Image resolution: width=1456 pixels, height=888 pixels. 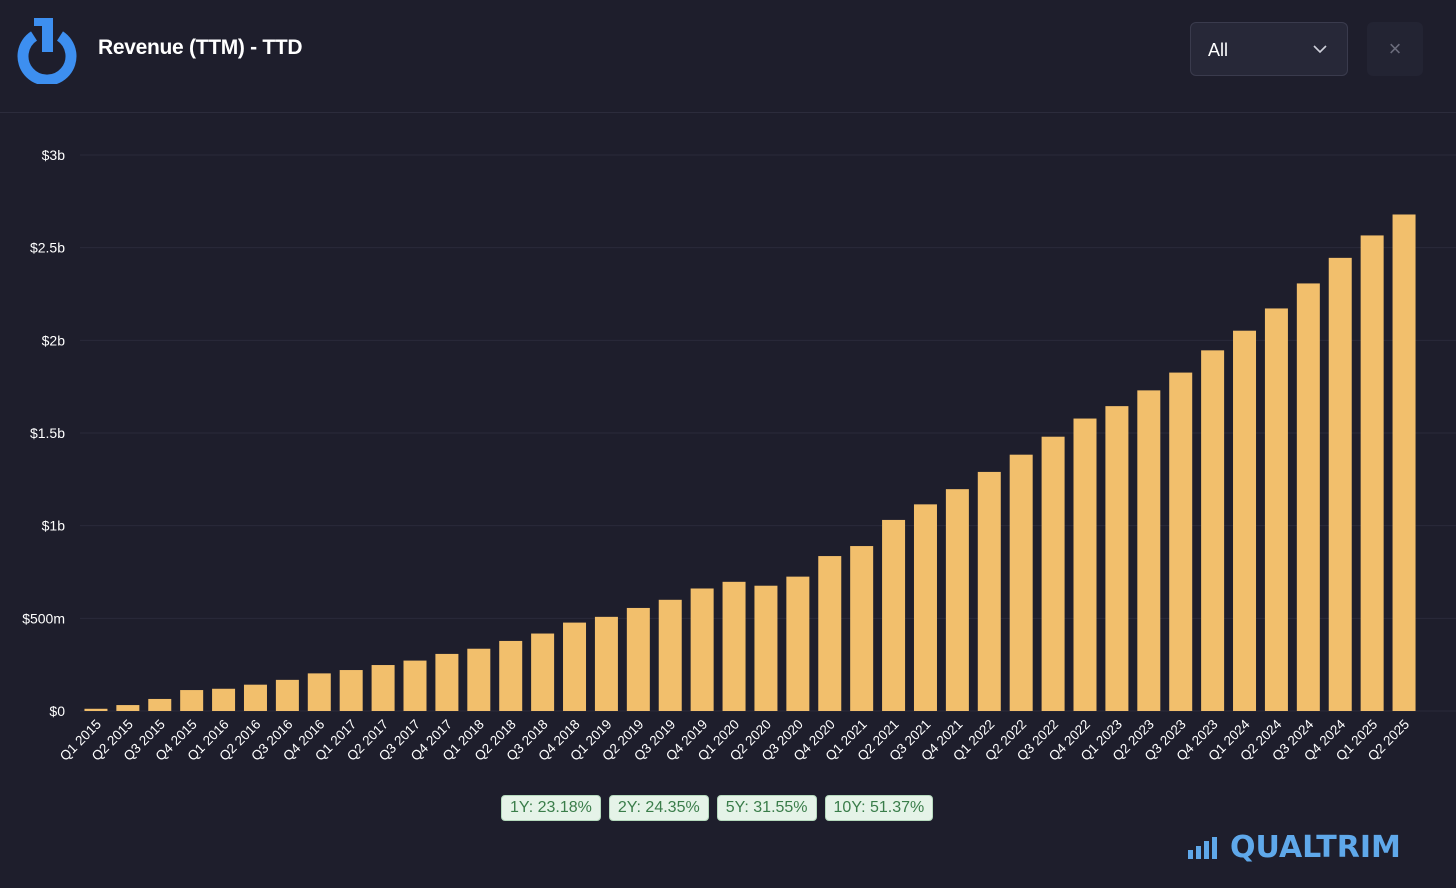 I want to click on y-tick-label: $1.5b, so click(x=47, y=433).